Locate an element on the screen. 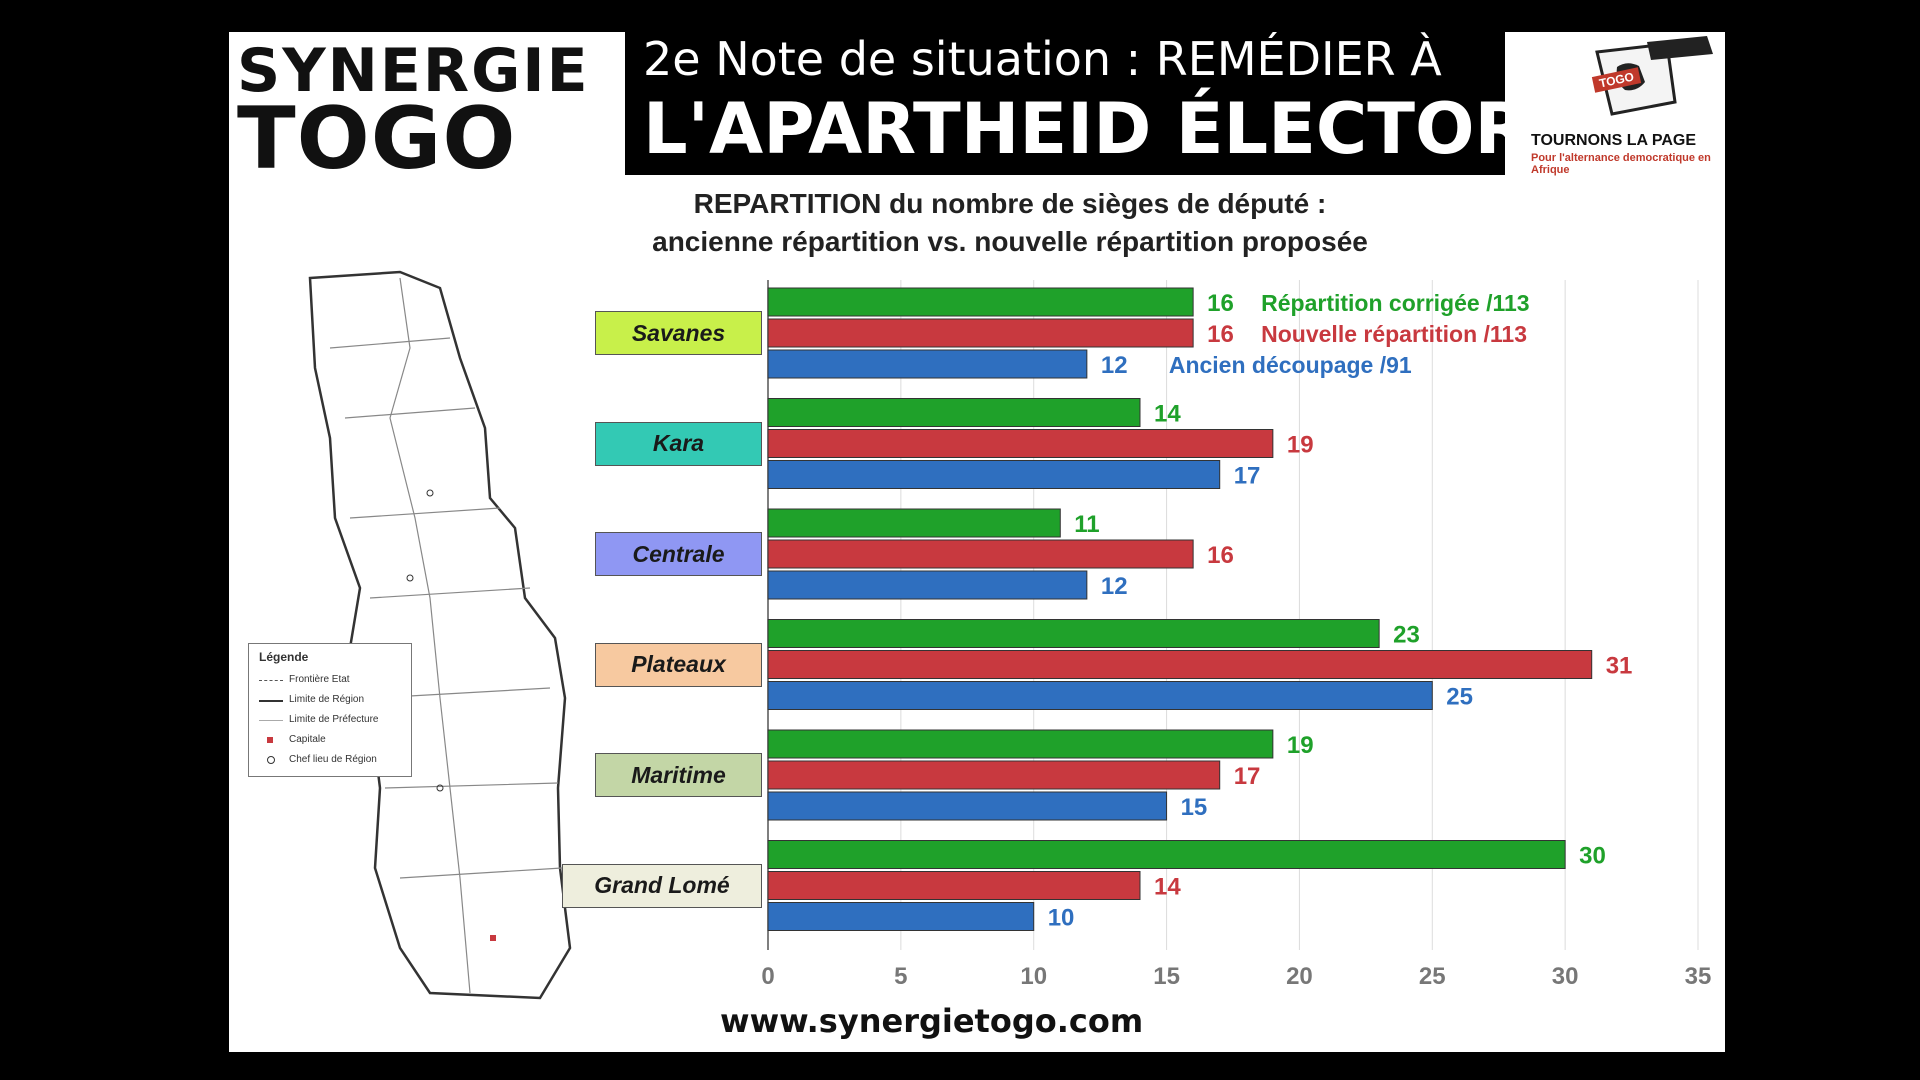 The height and width of the screenshot is (1080, 1920). synergie-togo-logo: SYNERGIE TOGO is located at coordinates (420, 107).